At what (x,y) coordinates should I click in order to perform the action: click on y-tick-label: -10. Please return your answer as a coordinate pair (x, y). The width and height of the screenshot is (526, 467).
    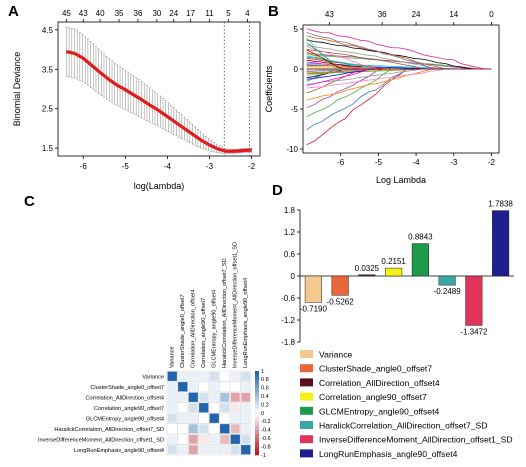
    Looking at the image, I should click on (292, 149).